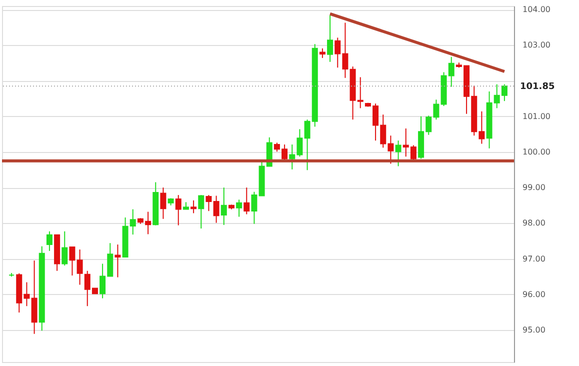 Image resolution: width=579 pixels, height=366 pixels. Describe the element at coordinates (537, 87) in the screenshot. I see `ref-line-label: 101.85` at that location.